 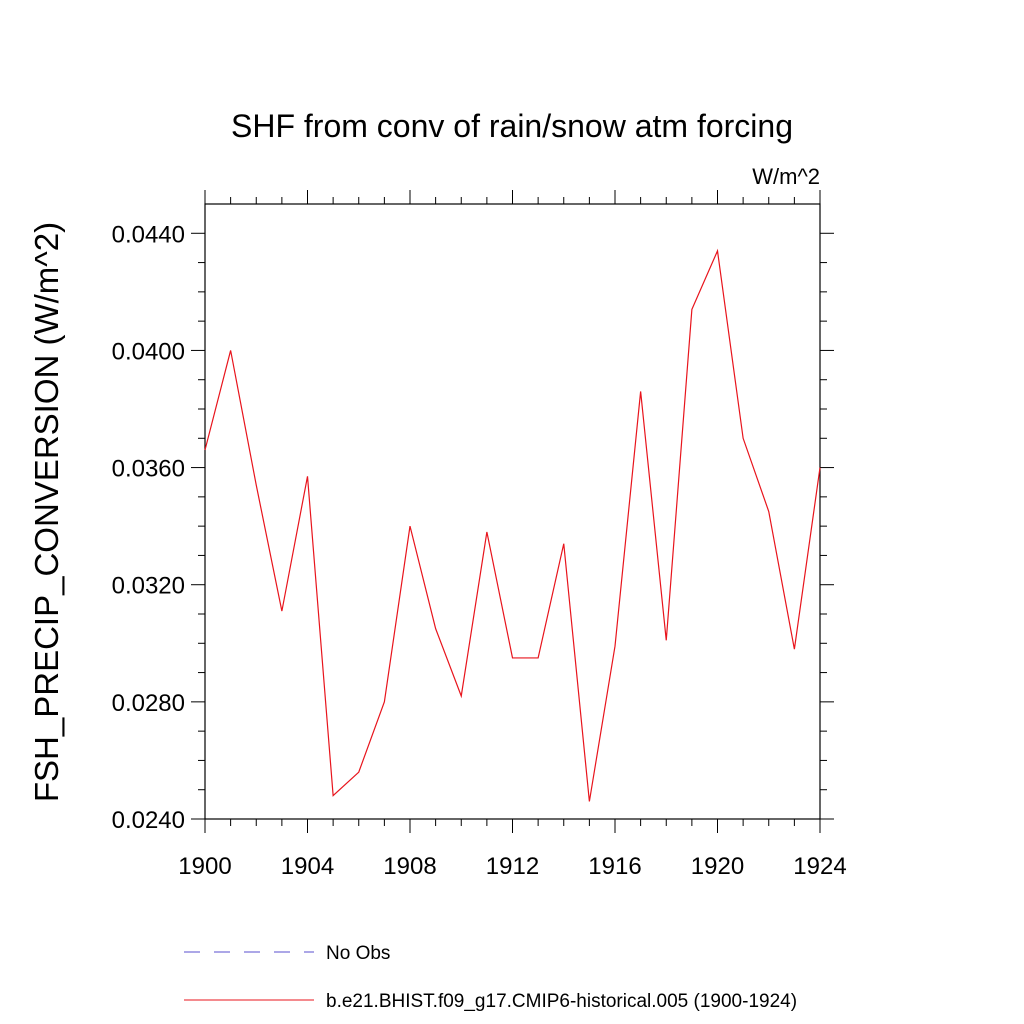 I want to click on x-tick-label: 1904, so click(x=307, y=866).